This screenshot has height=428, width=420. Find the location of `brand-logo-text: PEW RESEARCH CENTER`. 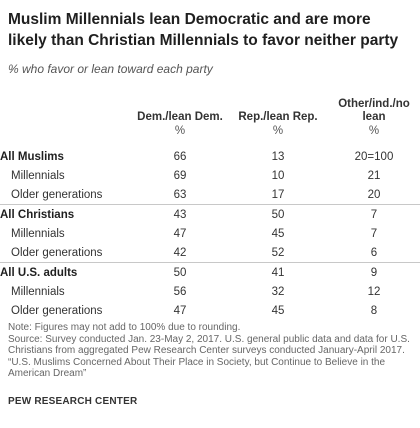

brand-logo-text: PEW RESEARCH CENTER is located at coordinates (73, 401).